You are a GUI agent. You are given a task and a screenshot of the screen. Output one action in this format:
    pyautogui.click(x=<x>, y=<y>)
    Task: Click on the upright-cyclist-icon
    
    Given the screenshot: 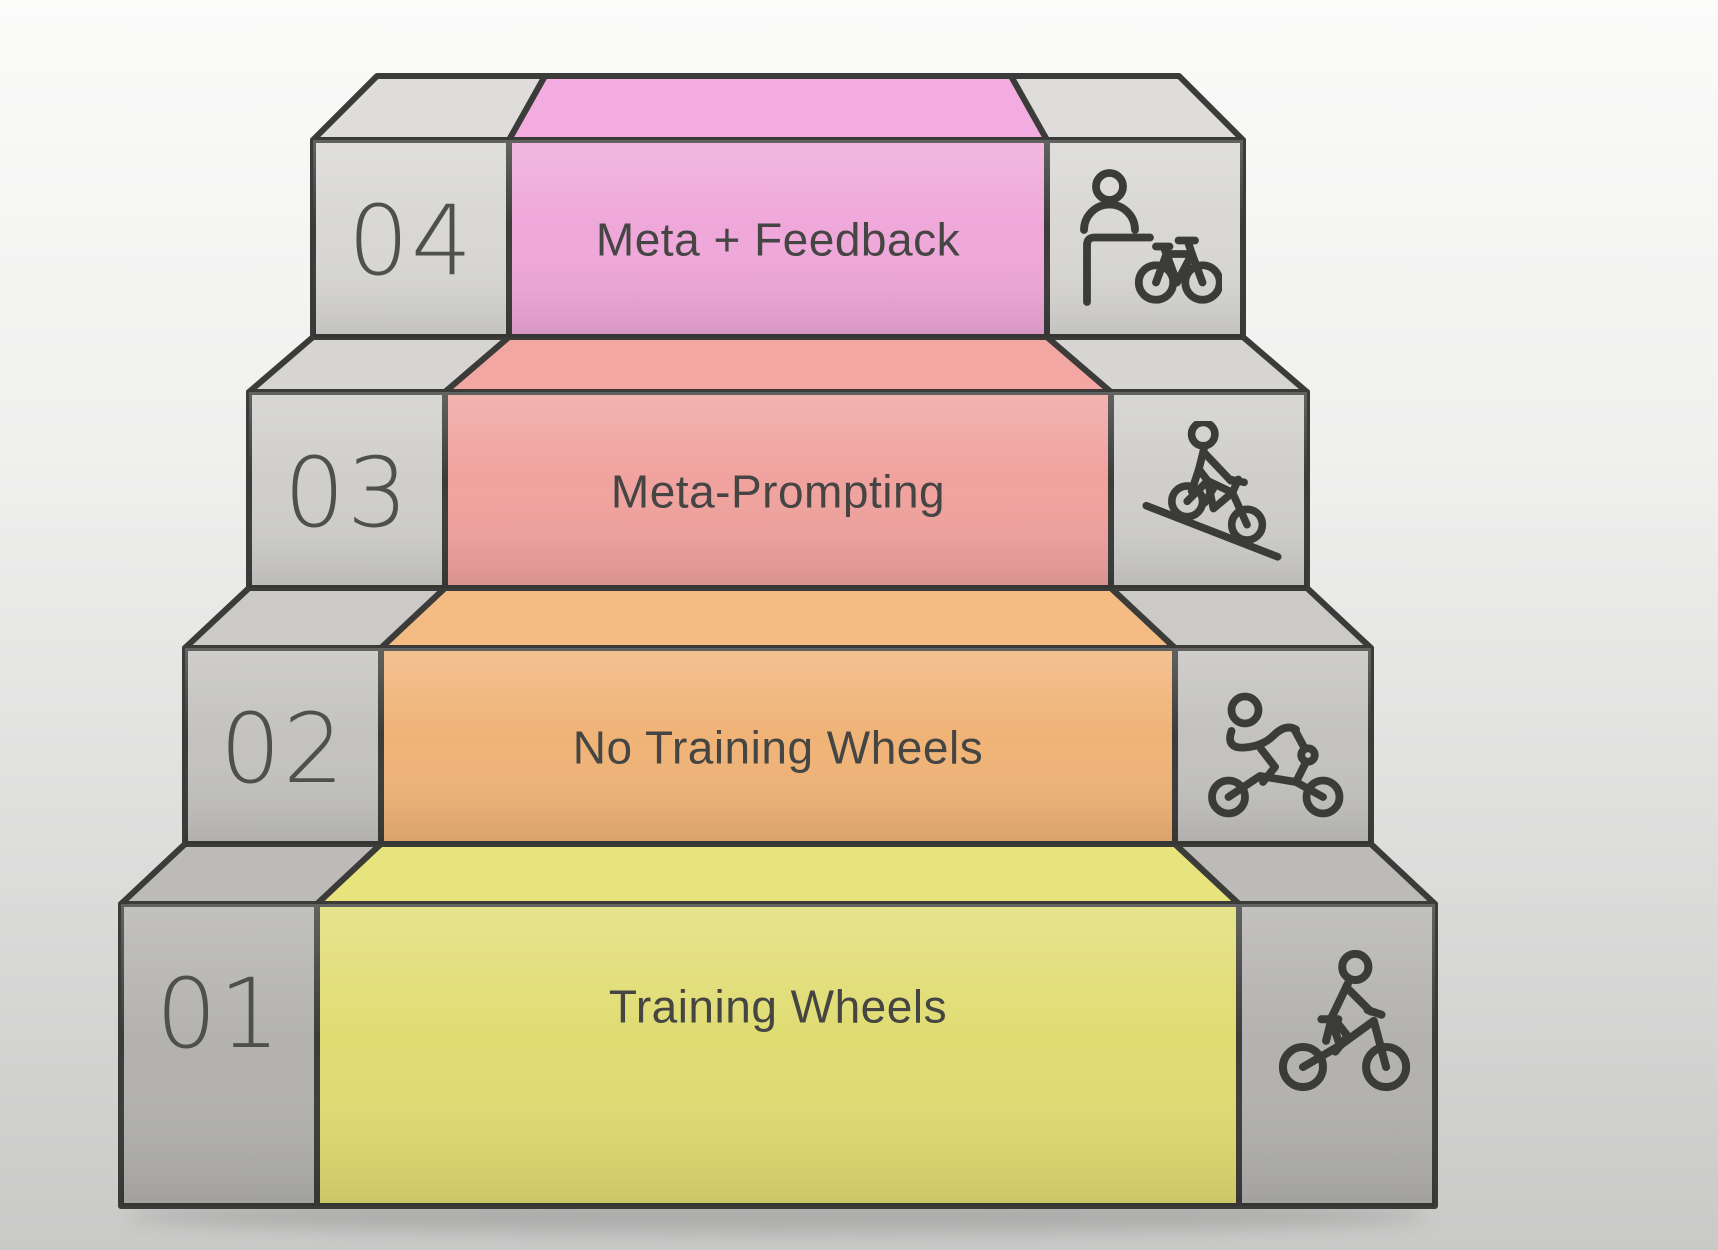 What is the action you would take?
    pyautogui.click(x=1343, y=1027)
    